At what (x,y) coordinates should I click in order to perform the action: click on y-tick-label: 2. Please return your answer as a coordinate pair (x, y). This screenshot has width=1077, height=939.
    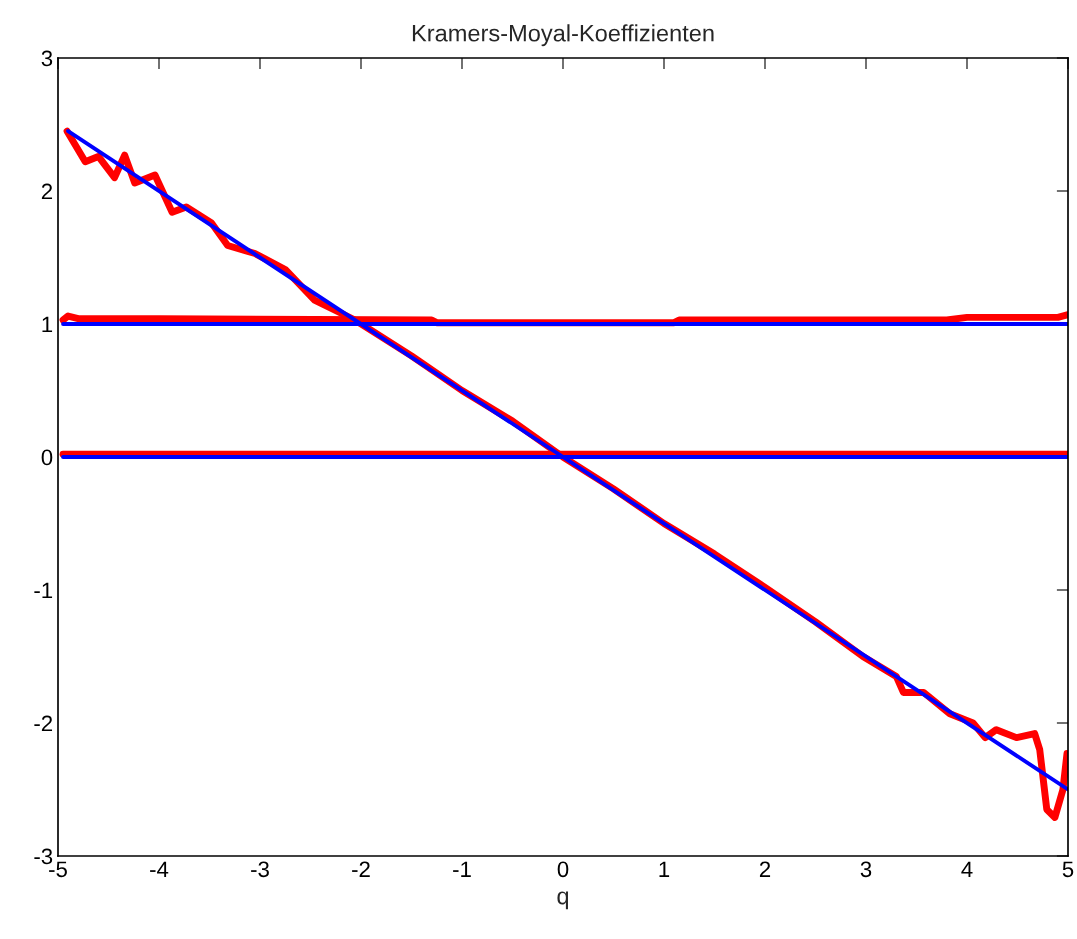
    Looking at the image, I should click on (47, 191).